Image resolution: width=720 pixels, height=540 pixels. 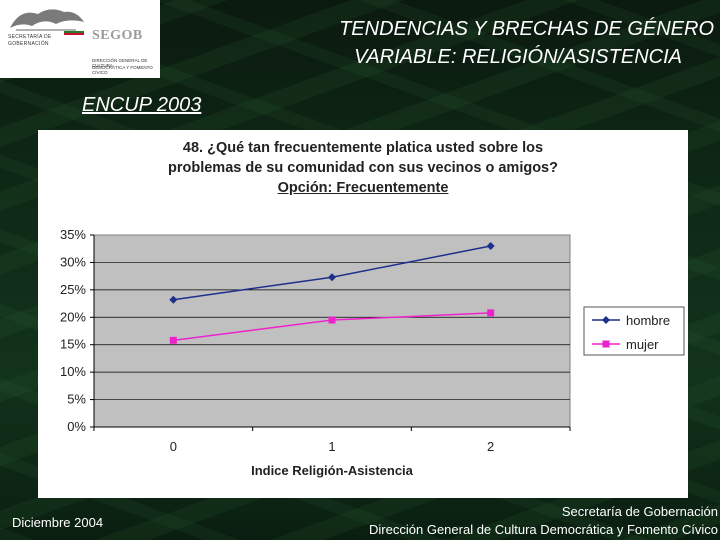 What do you see at coordinates (28, 44) in the screenshot?
I see `logo-line2: GOBERNACIÓN` at bounding box center [28, 44].